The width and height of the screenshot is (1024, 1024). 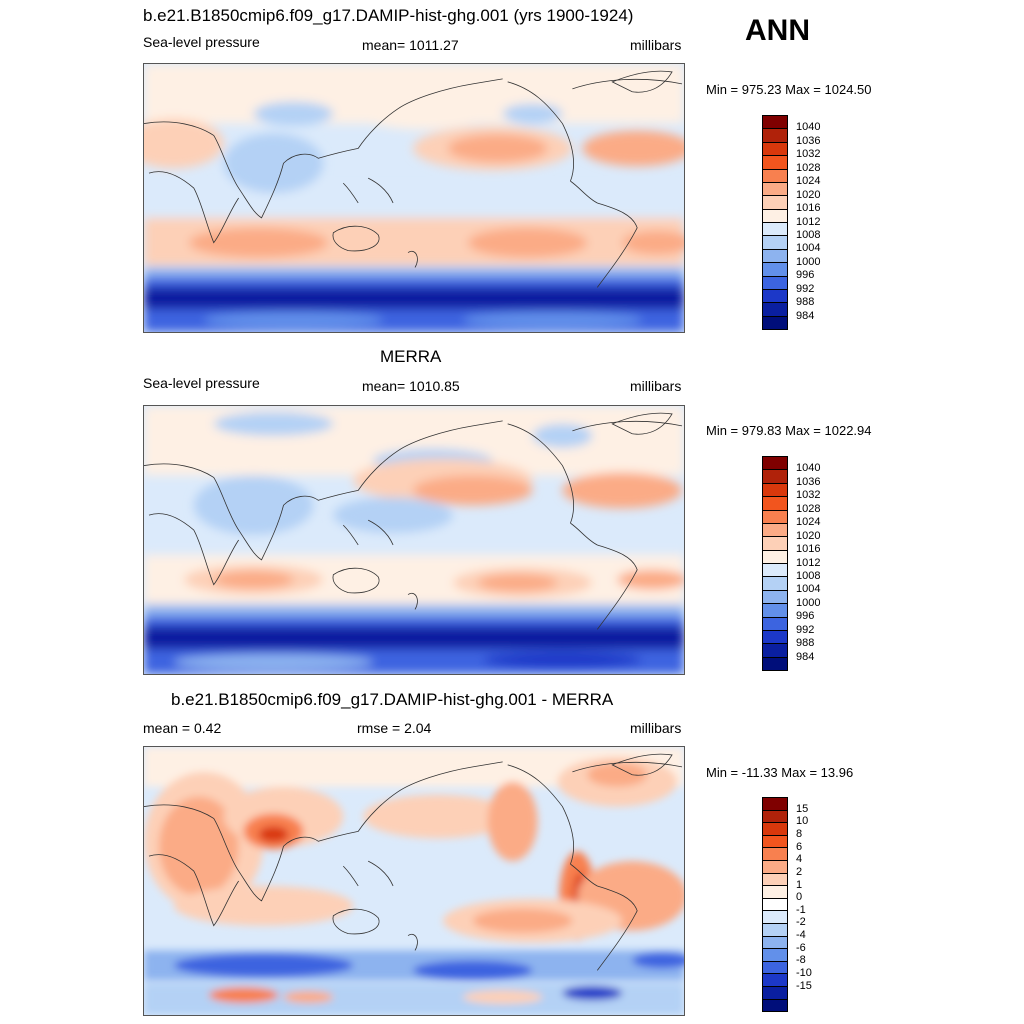 I want to click on colorbar-tick-label: 1008, so click(x=808, y=575).